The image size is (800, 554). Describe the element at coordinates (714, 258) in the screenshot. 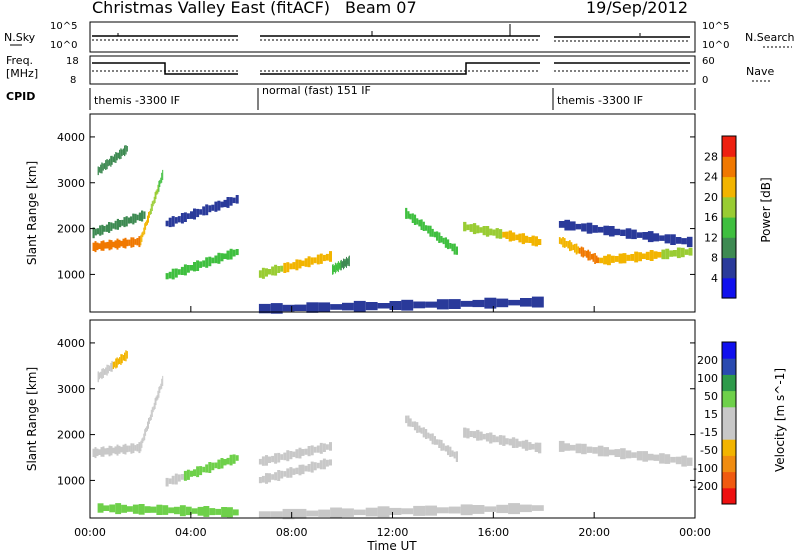

I see `colorbar-tick-label: 8` at that location.